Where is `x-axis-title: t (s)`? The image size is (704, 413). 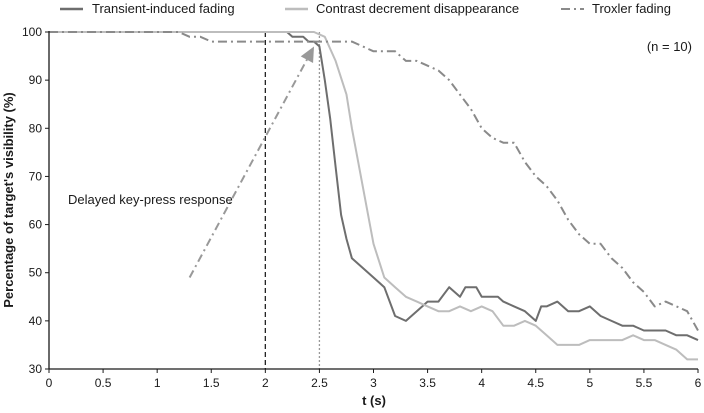
x-axis-title: t (s) is located at coordinates (374, 400).